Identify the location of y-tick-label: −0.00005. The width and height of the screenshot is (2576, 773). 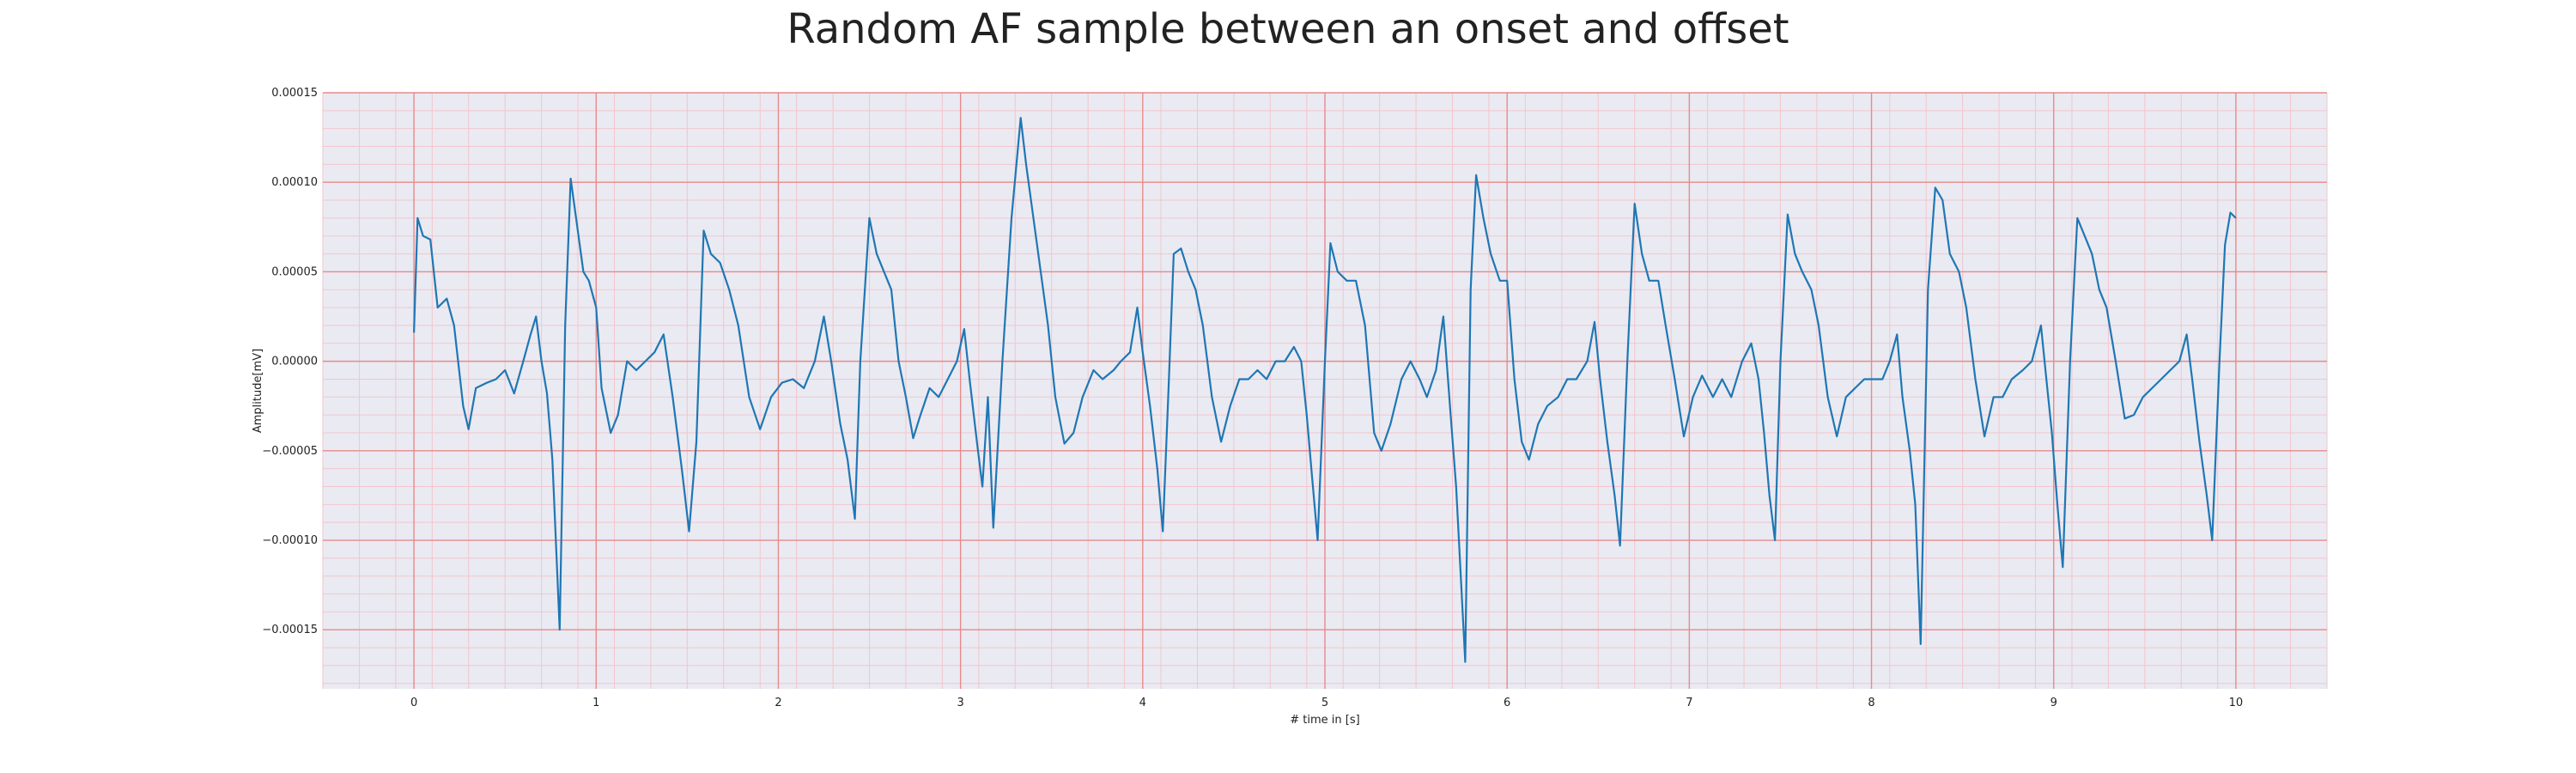
(290, 451).